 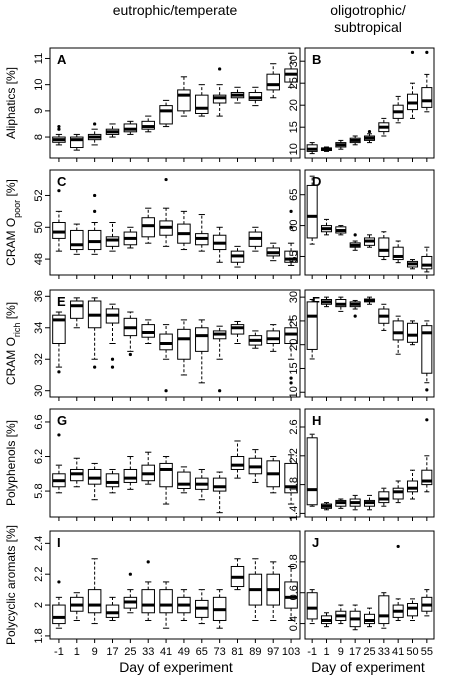 I want to click on y-tick-label: 48, so click(x=39, y=259).